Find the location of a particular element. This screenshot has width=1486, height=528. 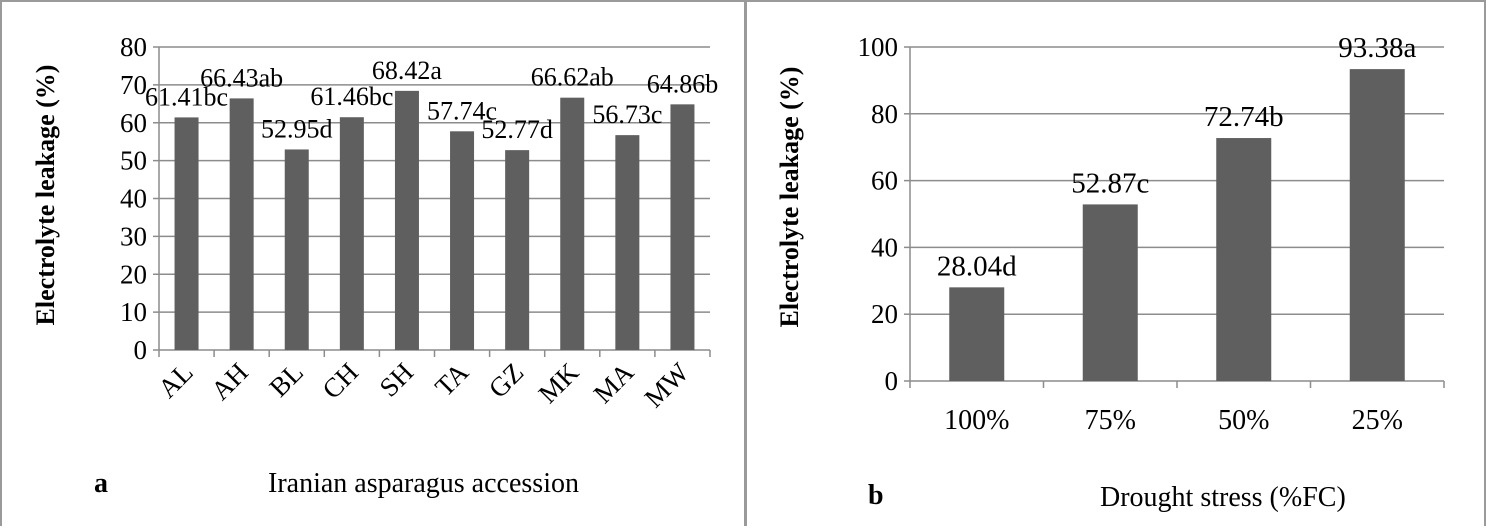

data-label-100%: 28.04d is located at coordinates (977, 266).